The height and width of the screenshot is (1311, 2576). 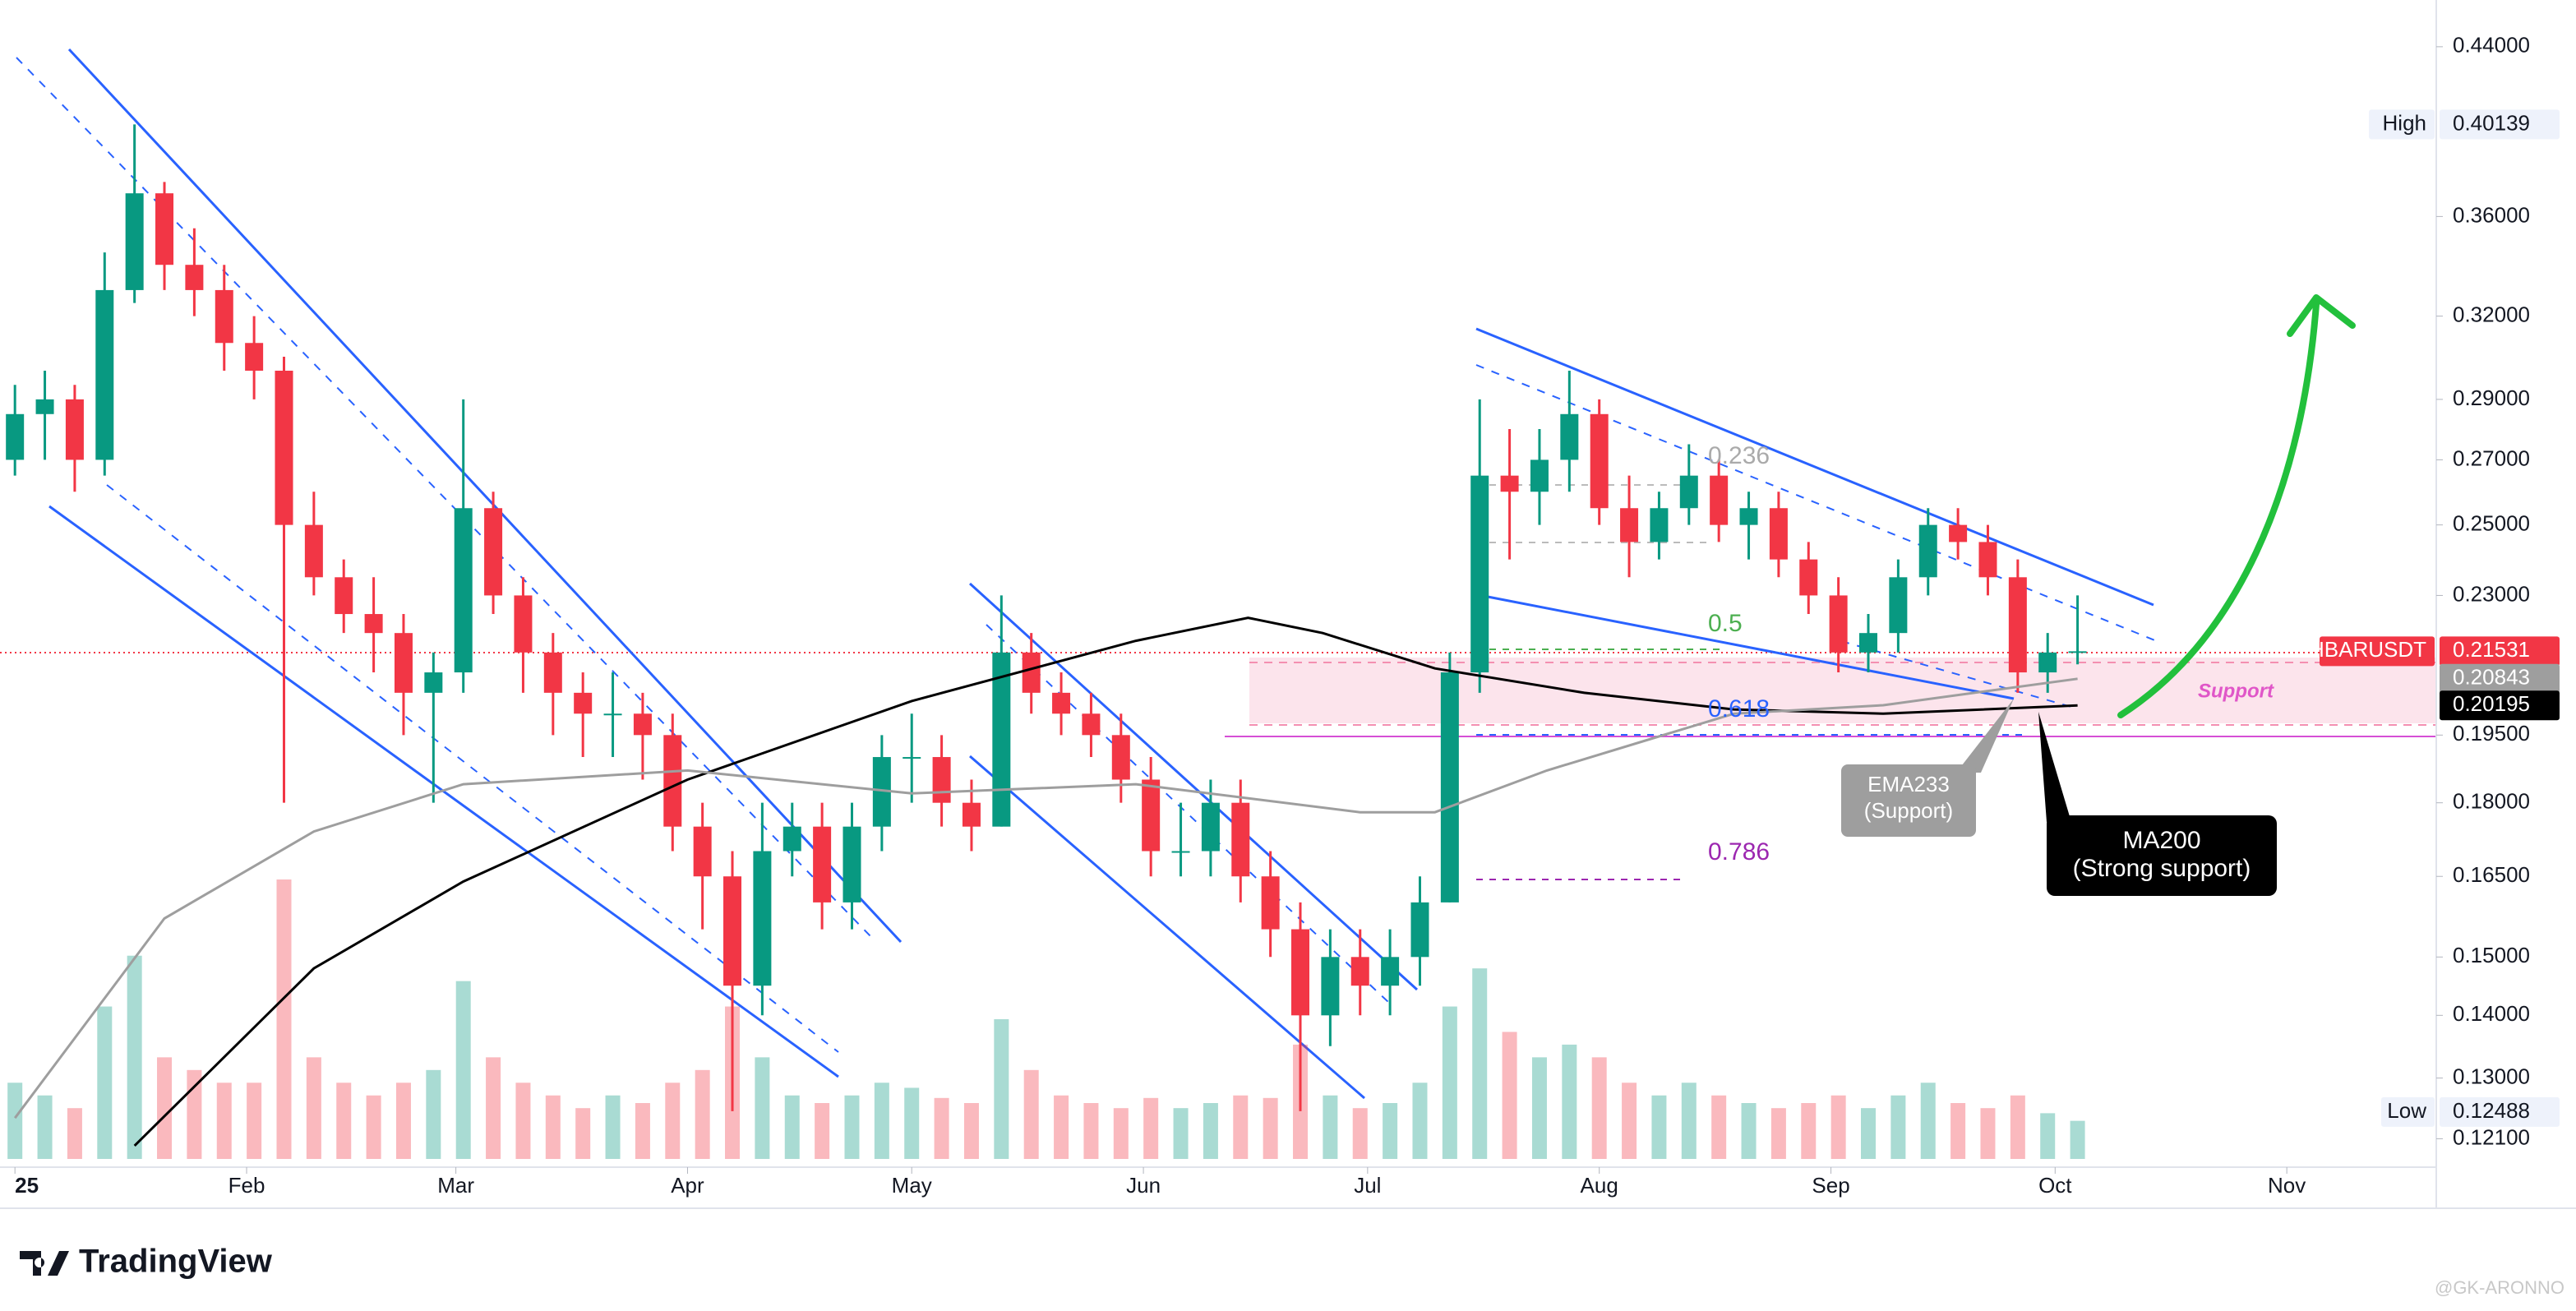 I want to click on y-tick-label: 0.27000, so click(x=2492, y=457).